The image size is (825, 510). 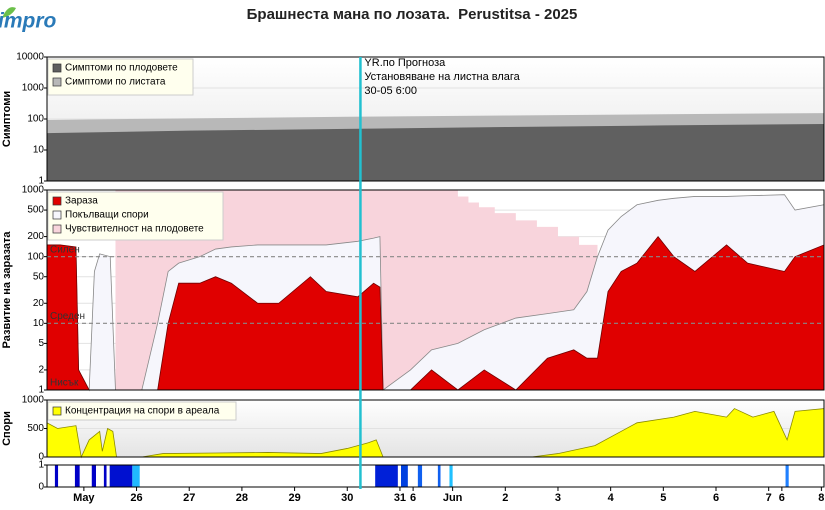 What do you see at coordinates (28, 21) in the screenshot?
I see `logo: impro` at bounding box center [28, 21].